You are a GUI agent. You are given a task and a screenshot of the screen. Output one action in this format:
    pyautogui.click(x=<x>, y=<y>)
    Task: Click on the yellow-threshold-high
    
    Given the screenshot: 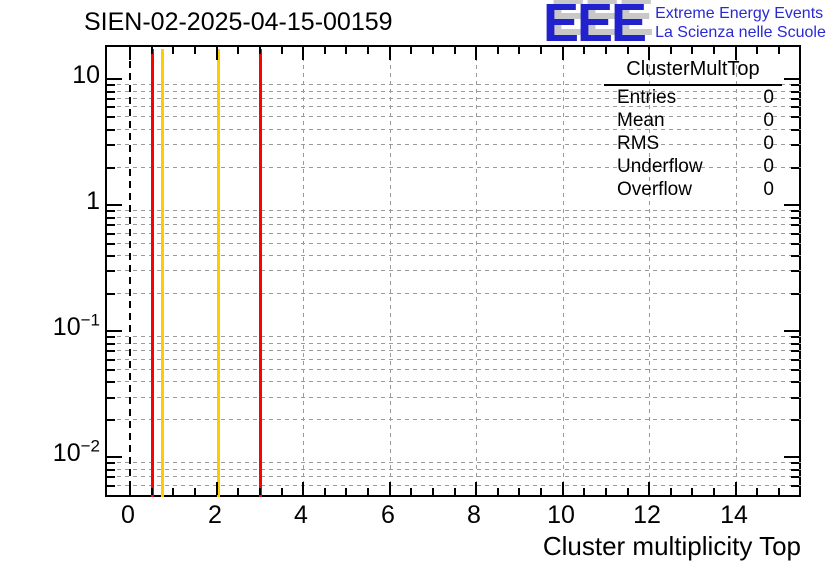 What is the action you would take?
    pyautogui.click(x=218, y=273)
    